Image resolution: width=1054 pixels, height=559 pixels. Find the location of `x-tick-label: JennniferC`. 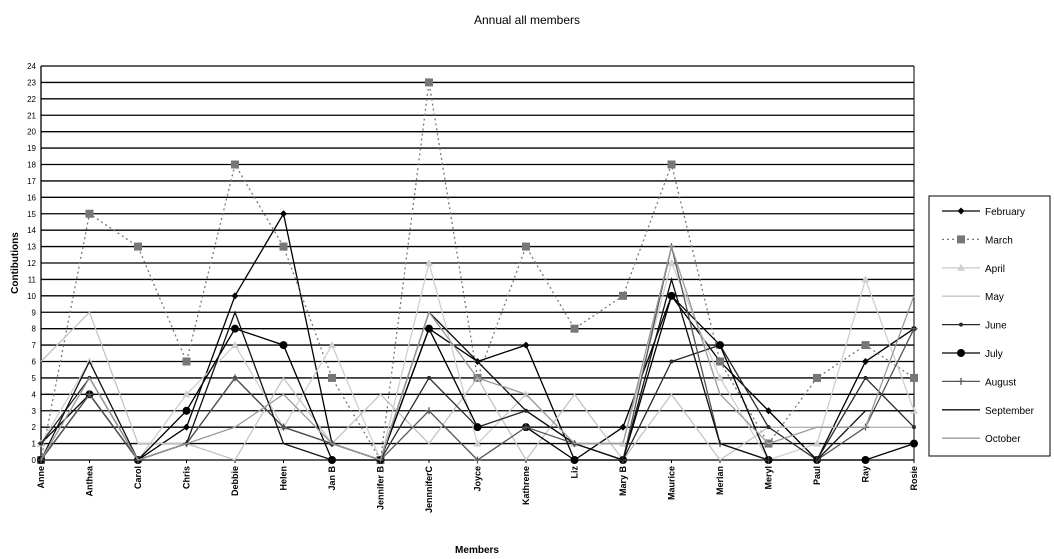

x-tick-label: JennniferC is located at coordinates (429, 490).